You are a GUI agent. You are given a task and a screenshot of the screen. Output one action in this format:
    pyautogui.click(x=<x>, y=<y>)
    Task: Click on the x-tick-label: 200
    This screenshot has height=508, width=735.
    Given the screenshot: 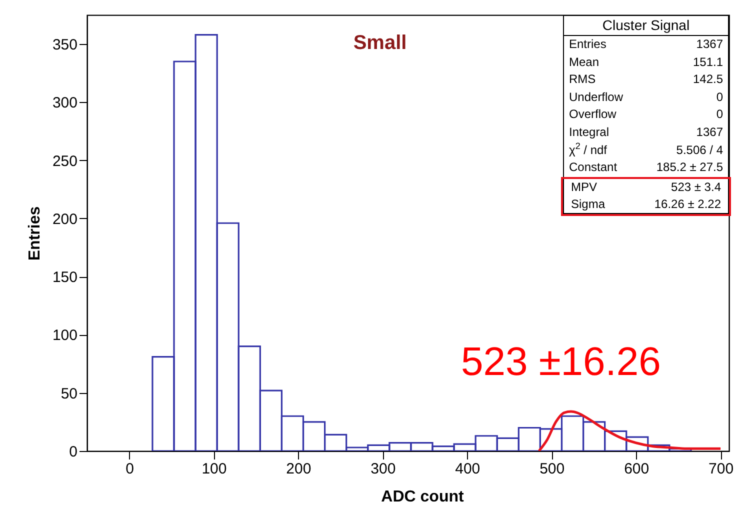 What is the action you would take?
    pyautogui.click(x=299, y=469)
    